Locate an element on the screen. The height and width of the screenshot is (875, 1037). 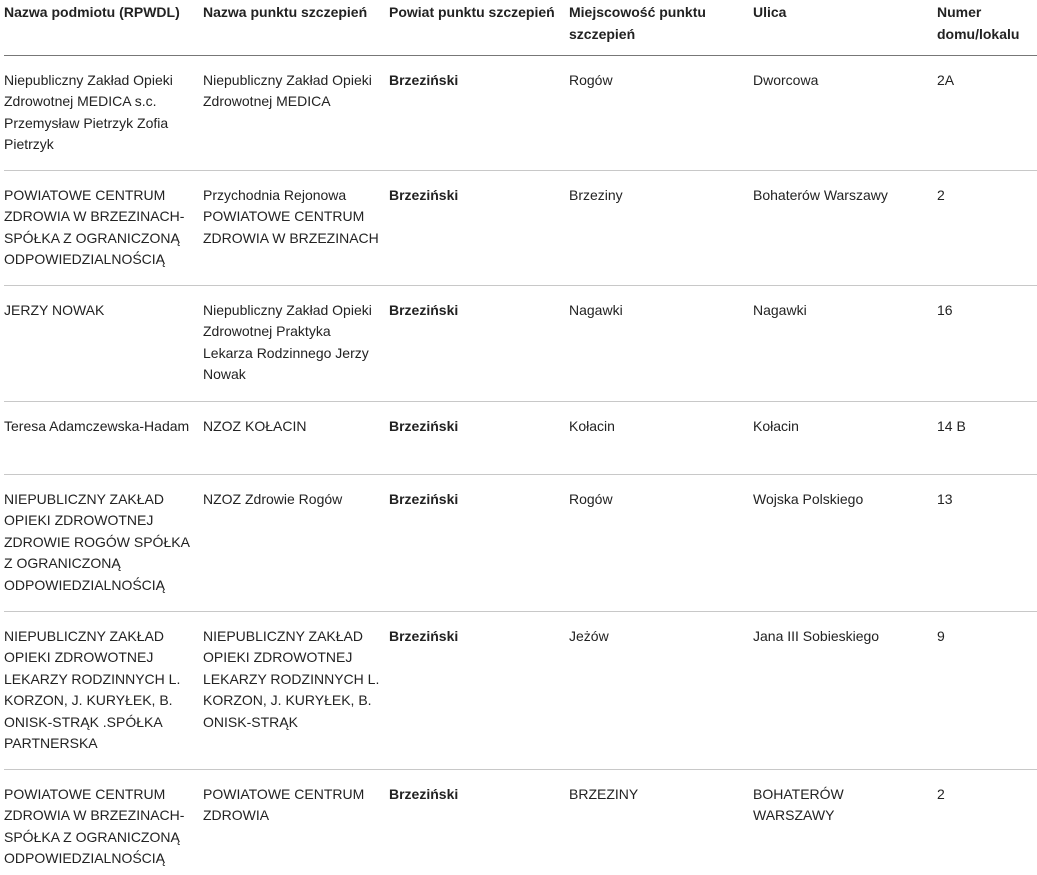
cell-street: Nagawki is located at coordinates (780, 309).